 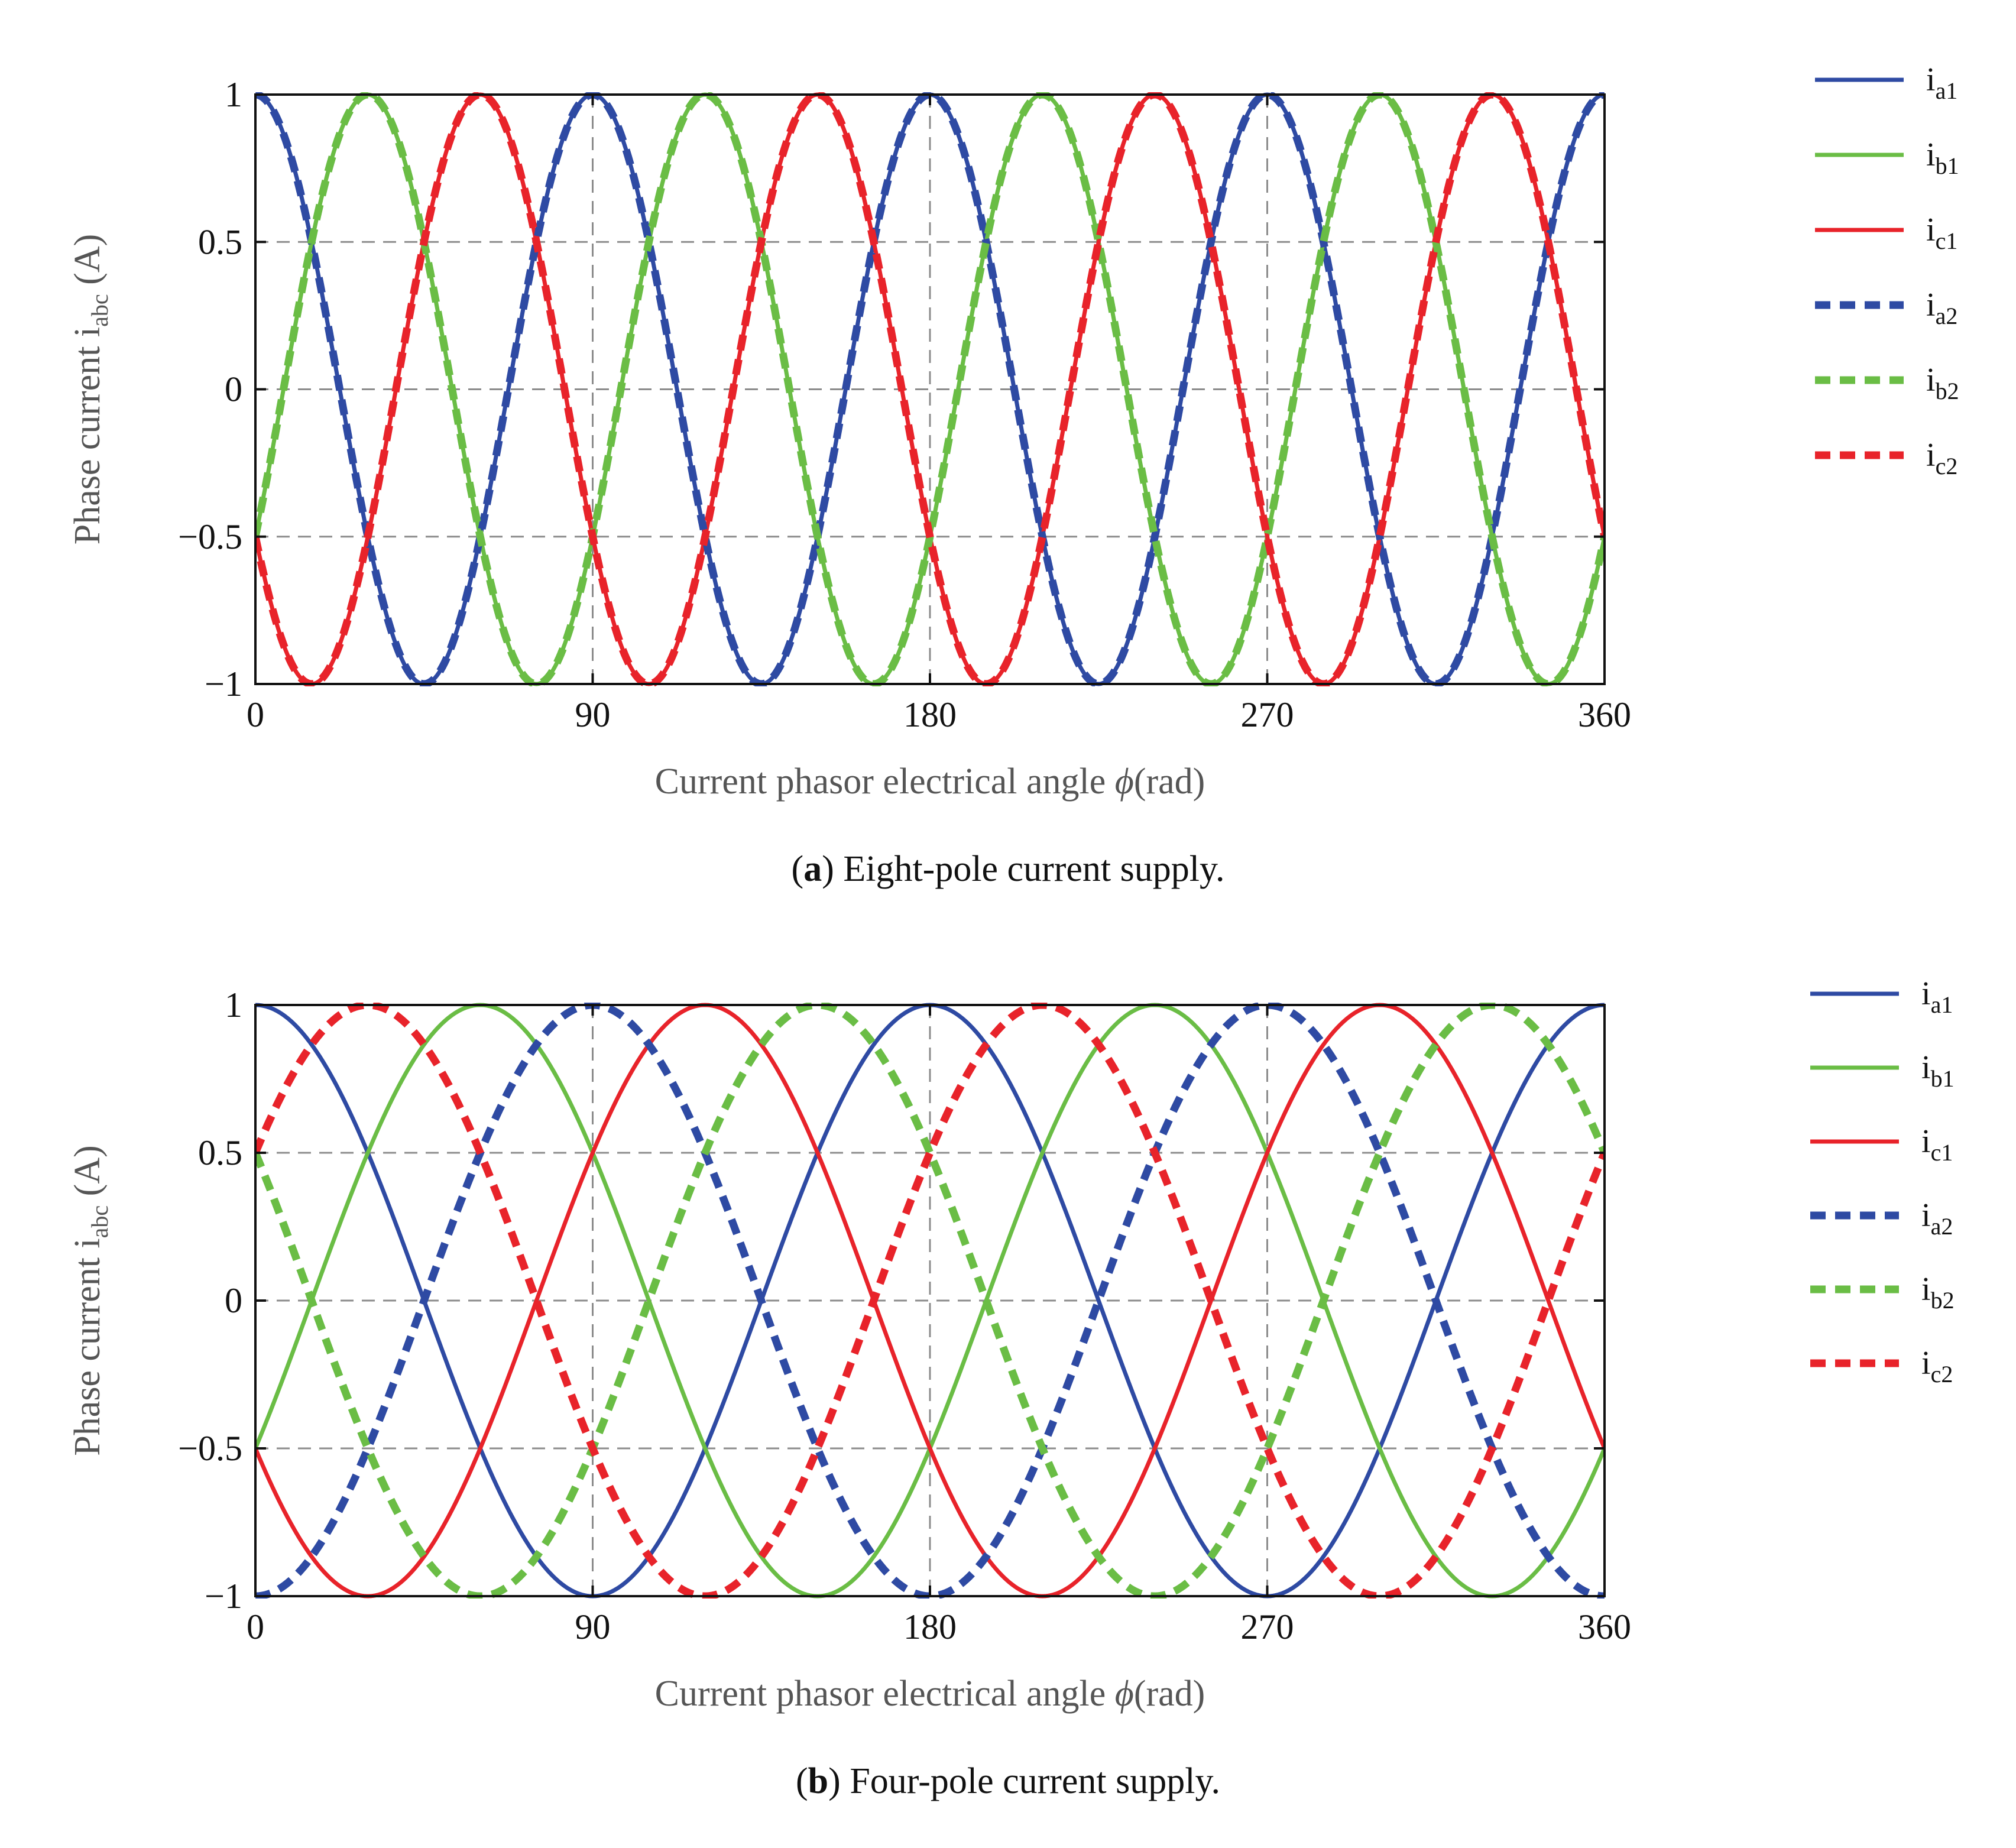 I want to click on caption-letter-a: a, so click(x=812, y=869).